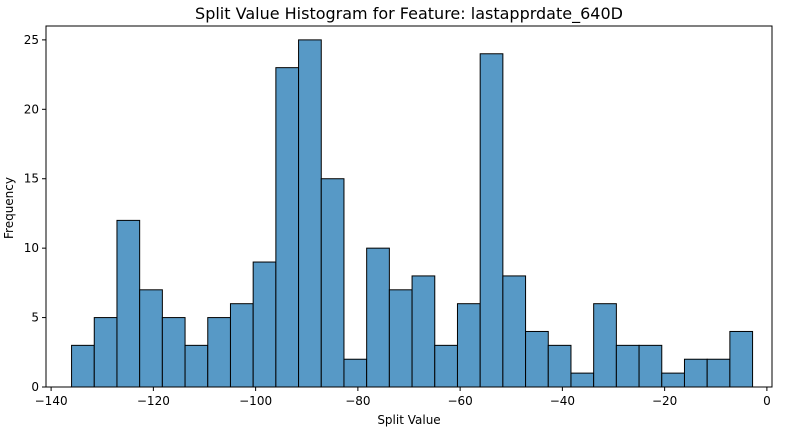 The height and width of the screenshot is (430, 790). Describe the element at coordinates (403, 397) in the screenshot. I see `x-axis: −140 −120 −100 −80 −60 −40 −20 0` at that location.